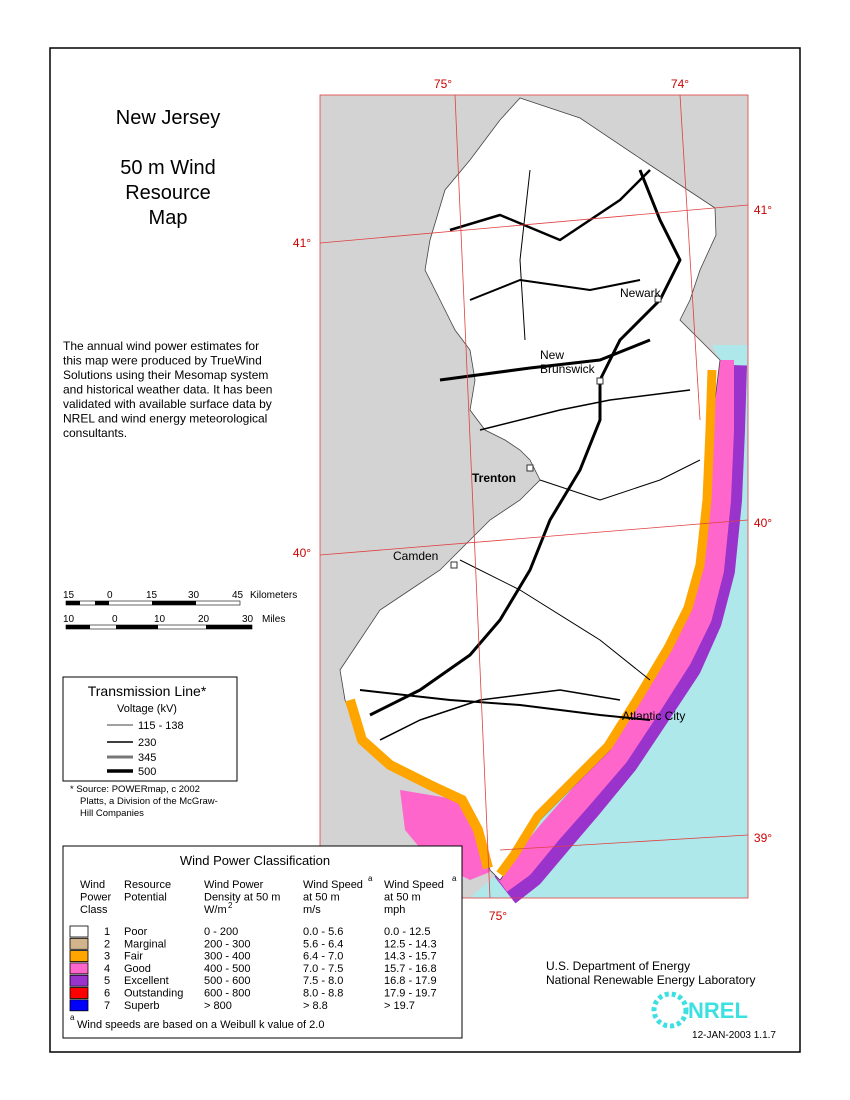  Describe the element at coordinates (312, 910) in the screenshot. I see `table-header: m/s` at that location.